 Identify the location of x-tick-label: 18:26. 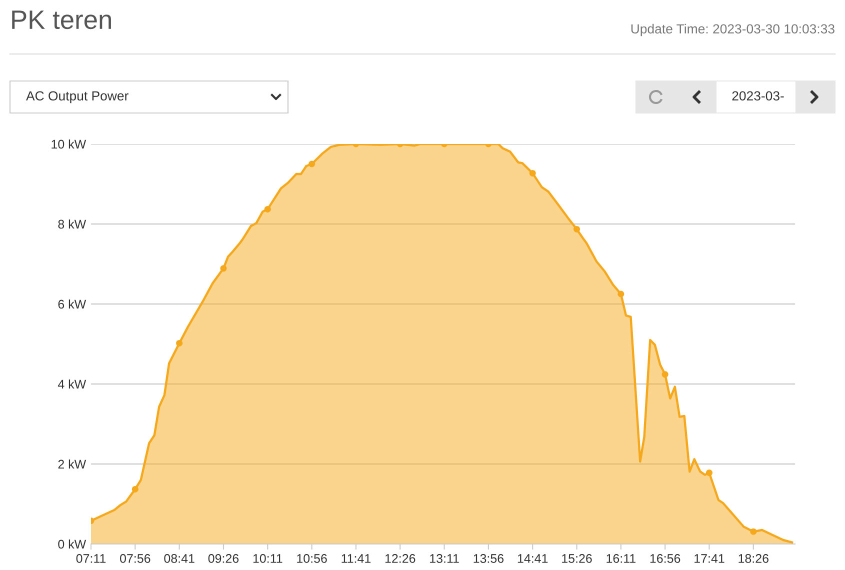
(753, 558).